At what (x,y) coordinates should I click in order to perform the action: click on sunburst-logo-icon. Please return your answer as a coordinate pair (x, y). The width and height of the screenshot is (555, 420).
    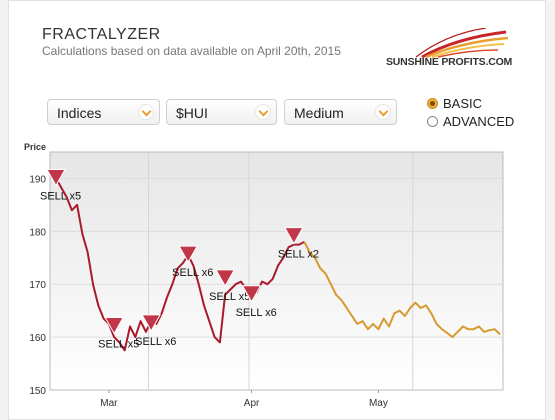
    Looking at the image, I should click on (462, 43).